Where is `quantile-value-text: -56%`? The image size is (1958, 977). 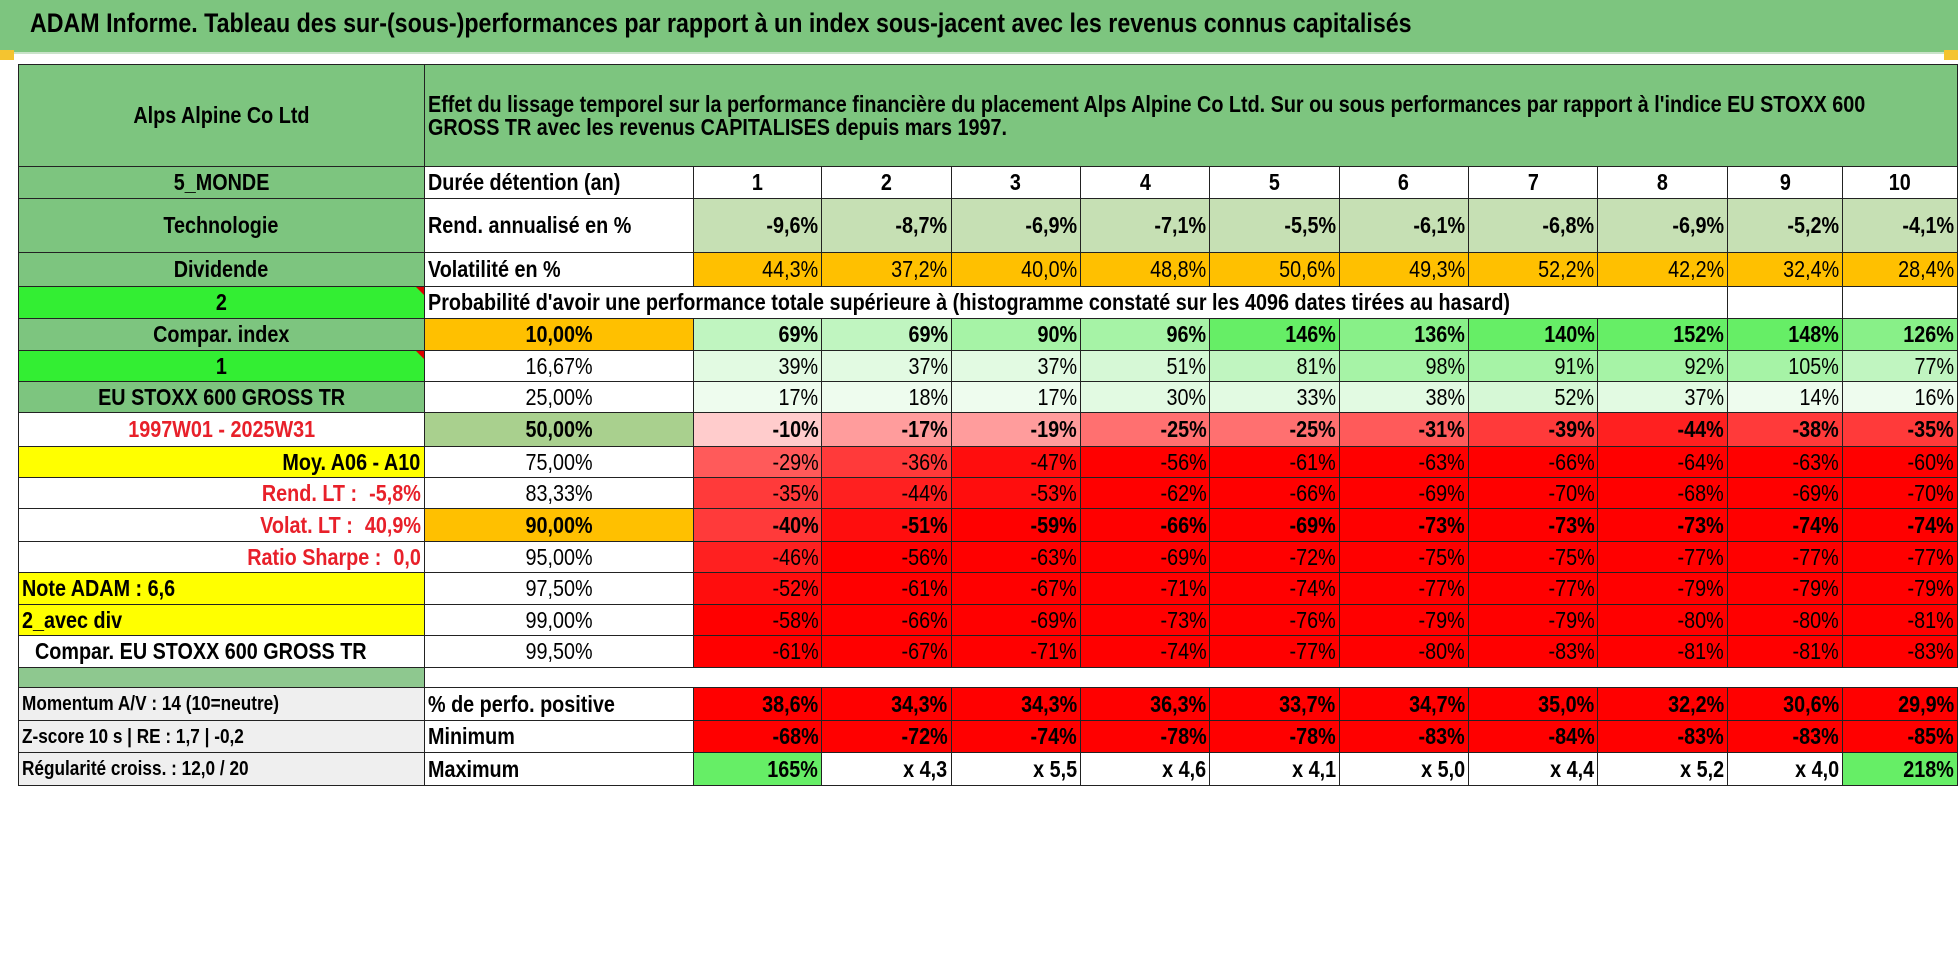
quantile-value-text: -56% is located at coordinates (924, 556).